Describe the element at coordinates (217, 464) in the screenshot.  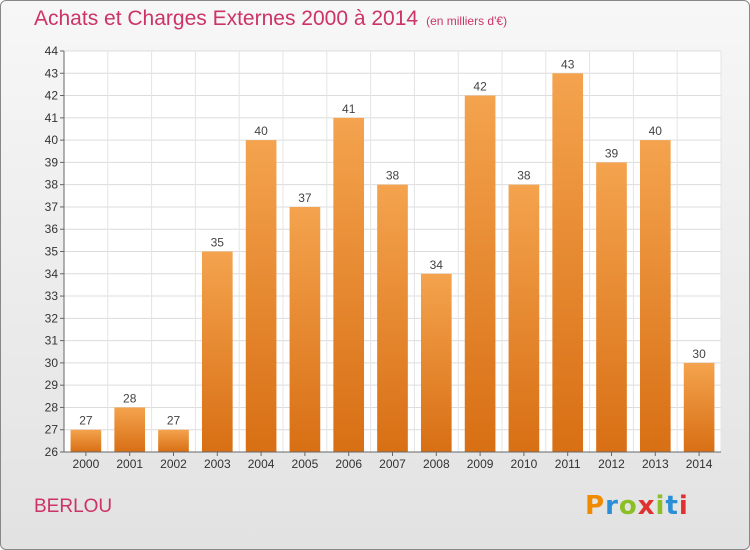
I see `x-tick-label-2003: 2003` at that location.